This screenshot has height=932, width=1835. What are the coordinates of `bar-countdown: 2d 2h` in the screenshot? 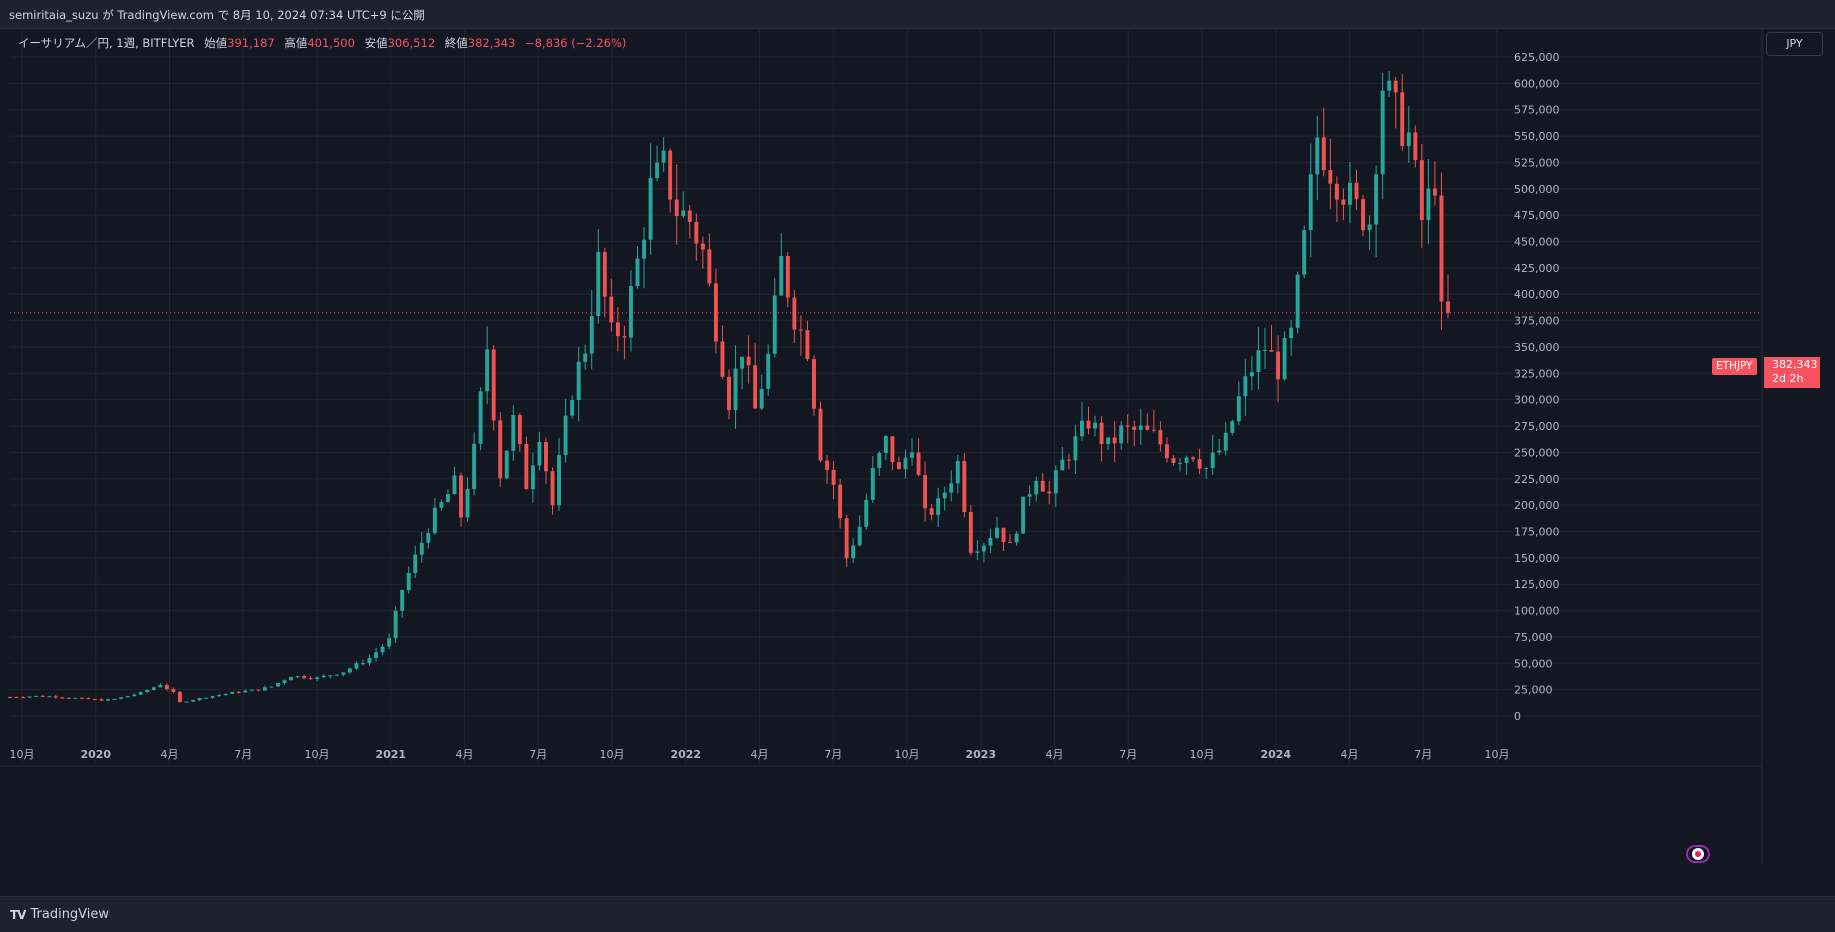 It's located at (1788, 378).